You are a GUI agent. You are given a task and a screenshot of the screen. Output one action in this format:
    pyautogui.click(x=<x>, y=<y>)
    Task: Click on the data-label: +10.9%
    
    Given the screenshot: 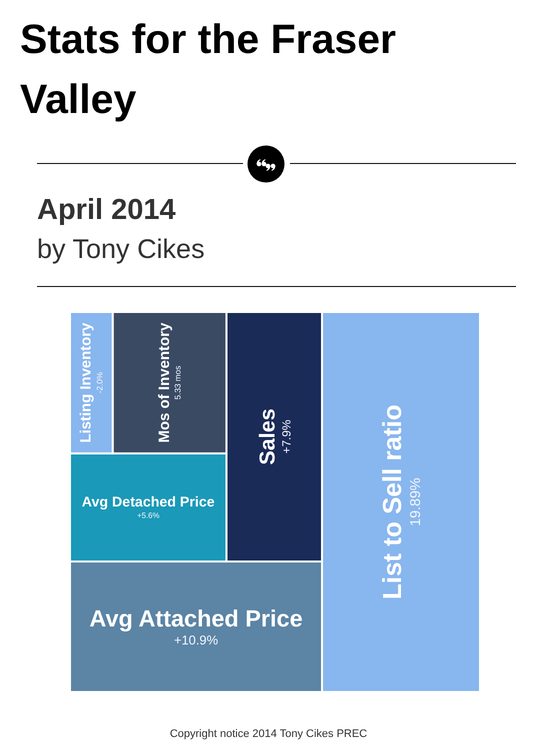 What is the action you would take?
    pyautogui.click(x=196, y=640)
    